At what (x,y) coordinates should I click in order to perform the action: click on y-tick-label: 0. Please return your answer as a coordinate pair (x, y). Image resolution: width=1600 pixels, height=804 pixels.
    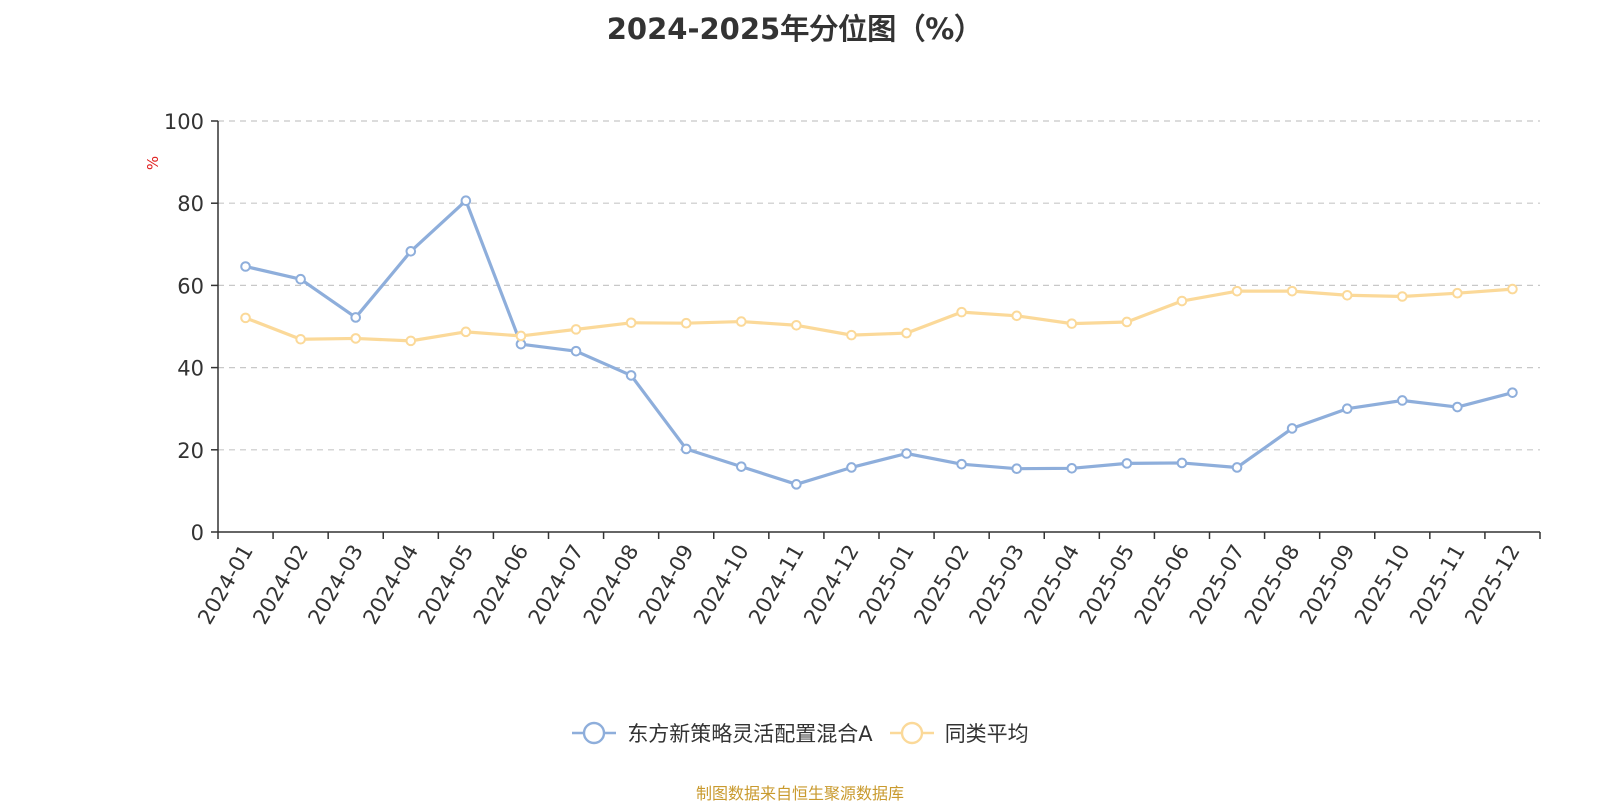
    Looking at the image, I should click on (197, 533).